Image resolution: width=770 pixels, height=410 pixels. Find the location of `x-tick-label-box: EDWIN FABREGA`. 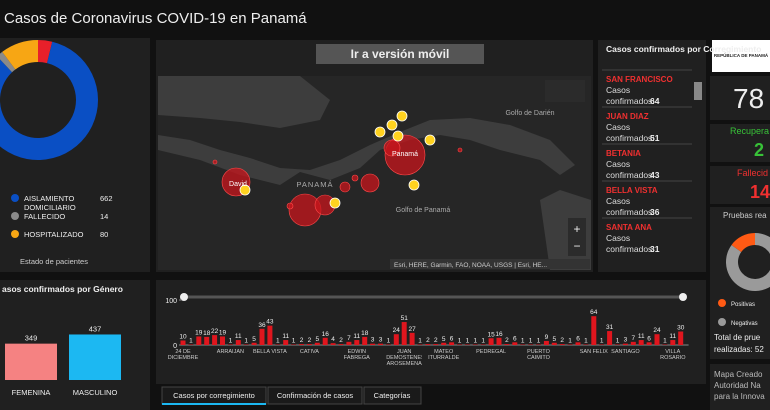

x-tick-label-box: EDWIN FABREGA is located at coordinates (357, 355).